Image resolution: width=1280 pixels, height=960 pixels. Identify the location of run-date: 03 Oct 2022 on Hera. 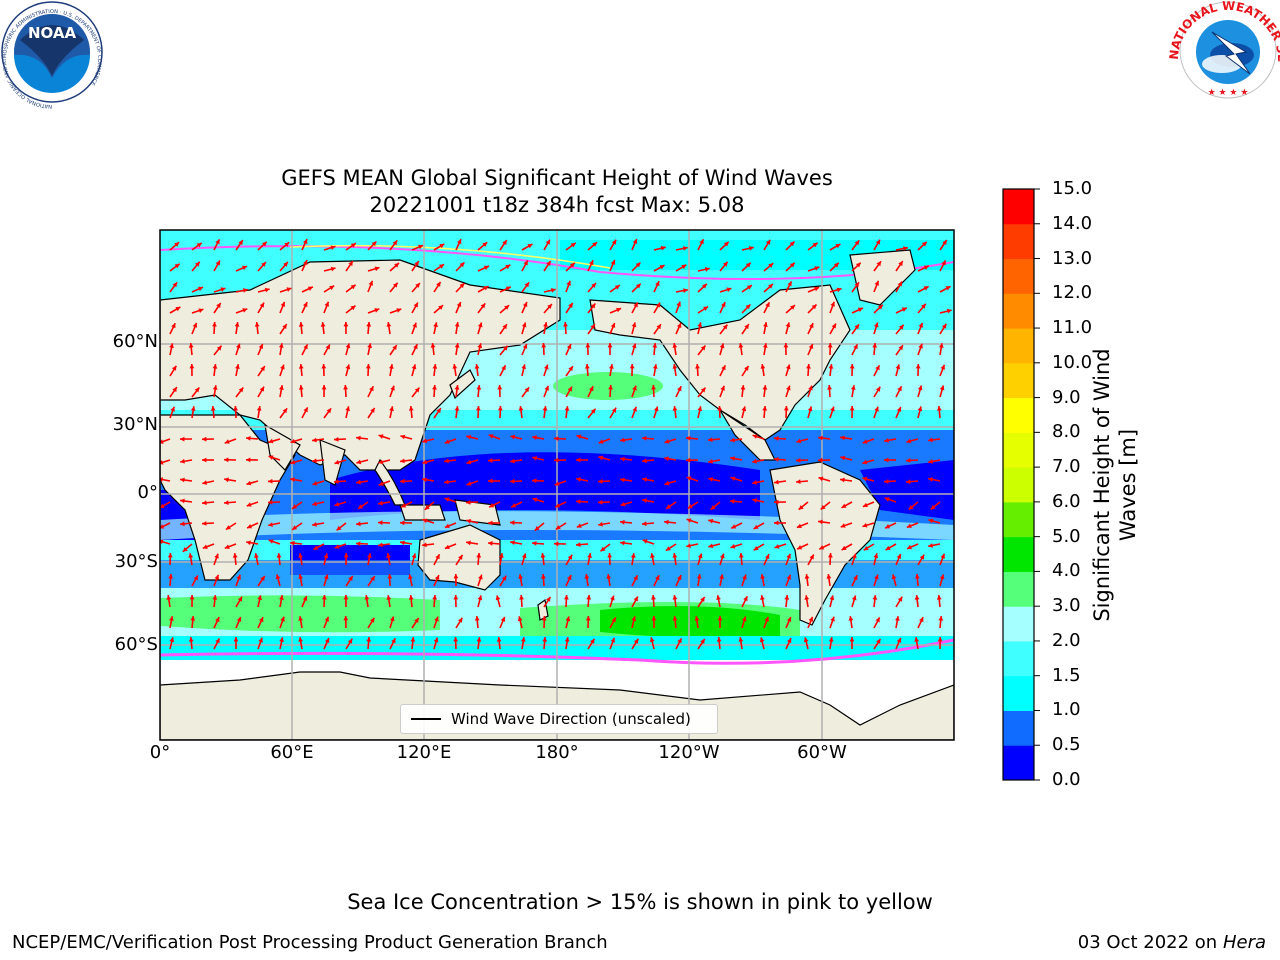
(1171, 942).